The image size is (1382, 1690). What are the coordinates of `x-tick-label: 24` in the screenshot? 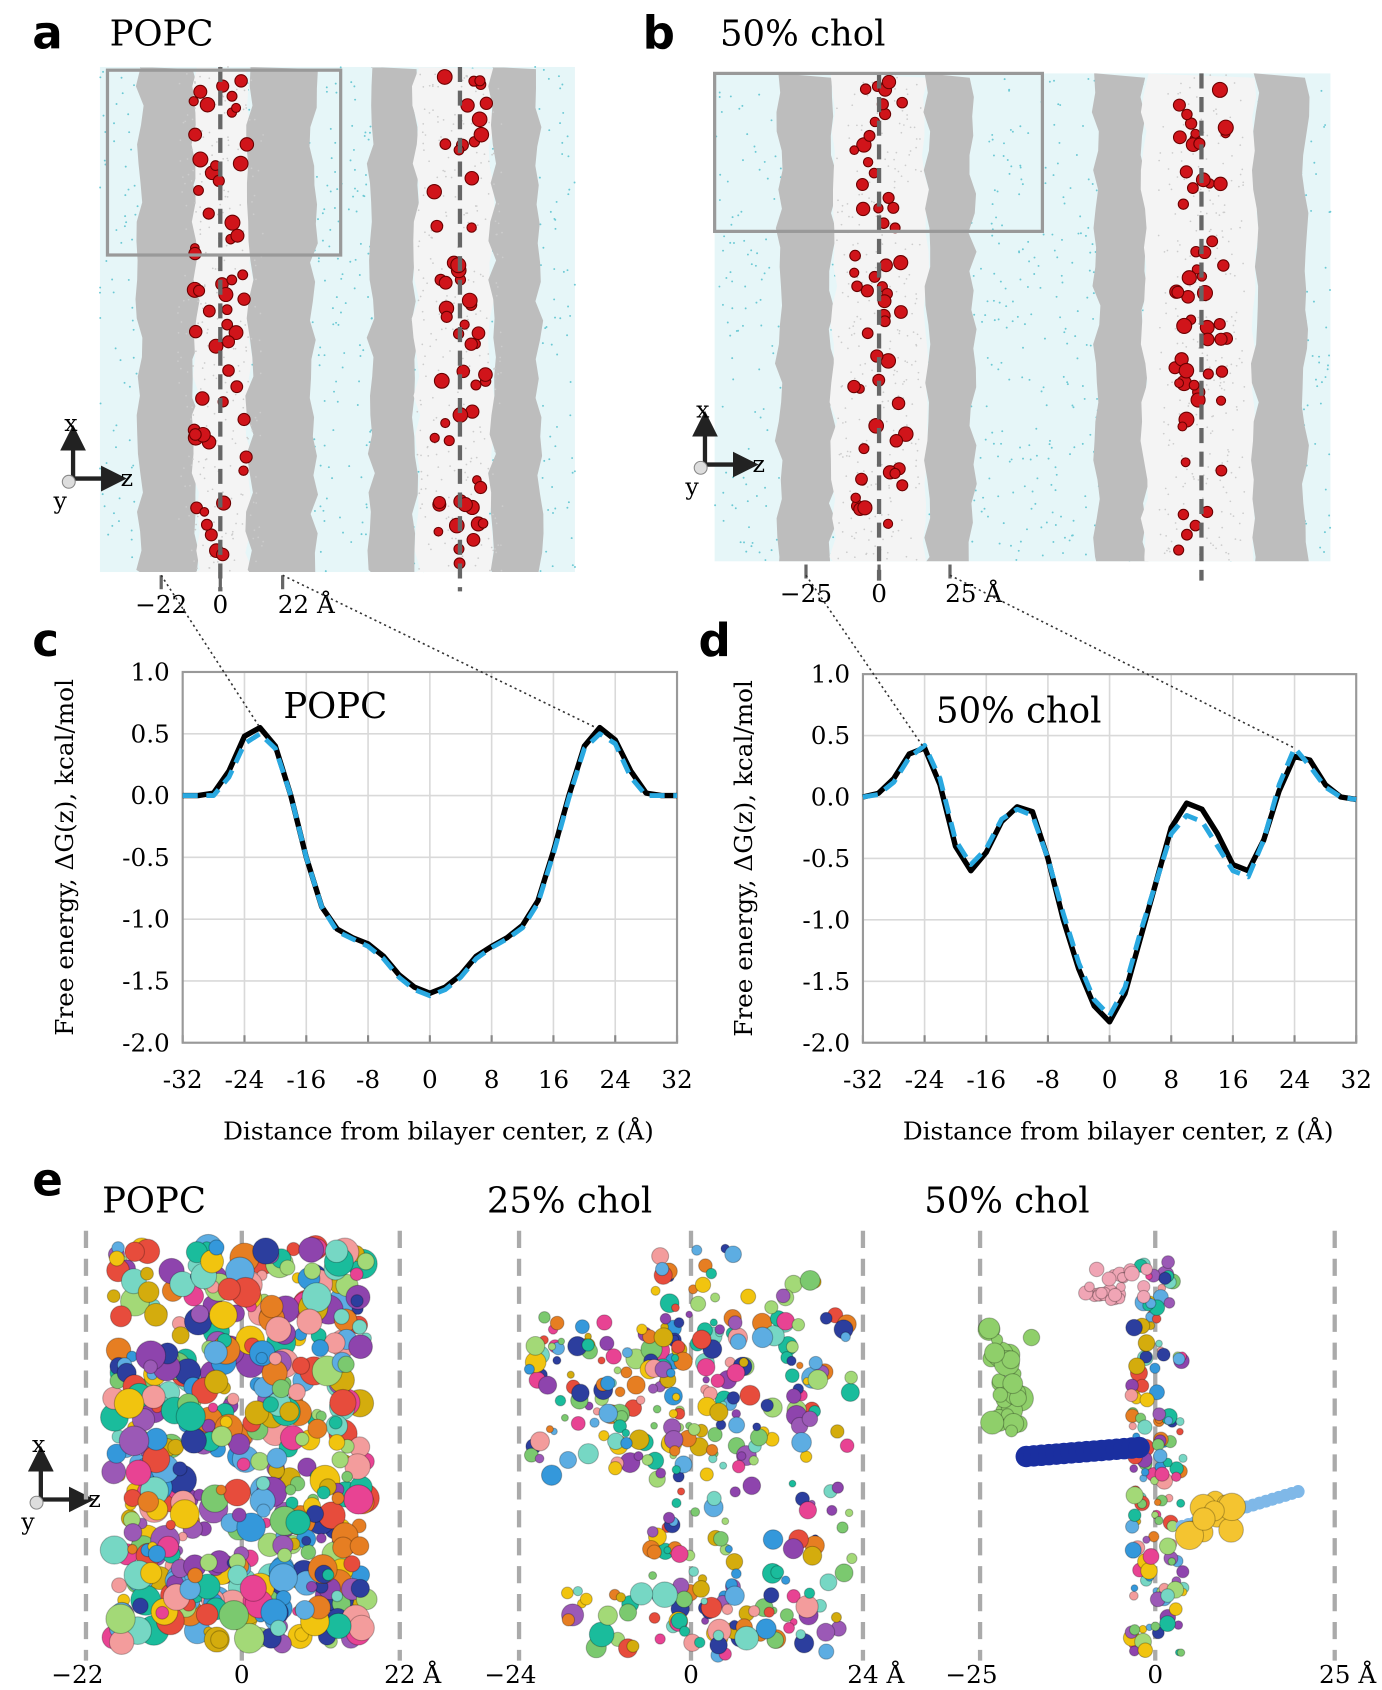 It's located at (1294, 1079).